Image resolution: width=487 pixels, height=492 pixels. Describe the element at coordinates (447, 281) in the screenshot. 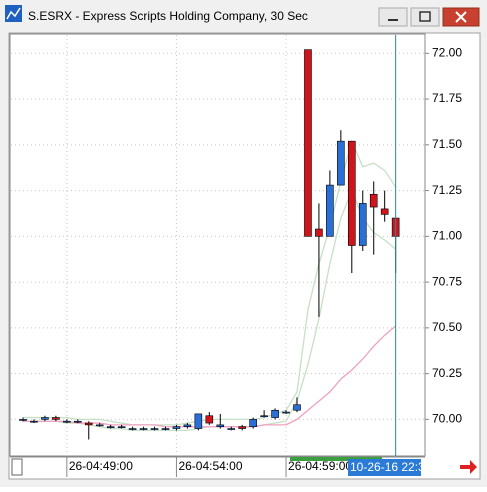

I see `y-tick-label: 70.75` at that location.